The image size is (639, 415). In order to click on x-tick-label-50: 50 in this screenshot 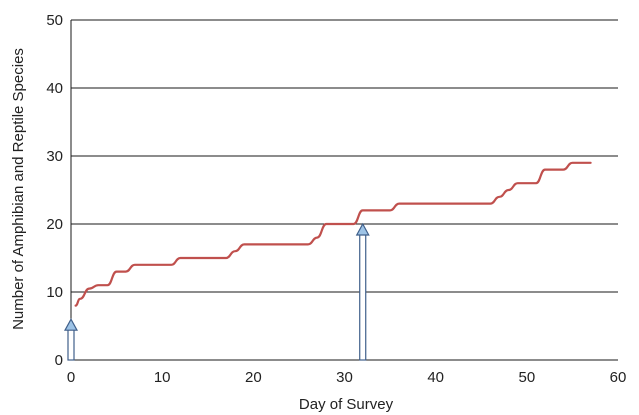, I will do `click(526, 377)`.